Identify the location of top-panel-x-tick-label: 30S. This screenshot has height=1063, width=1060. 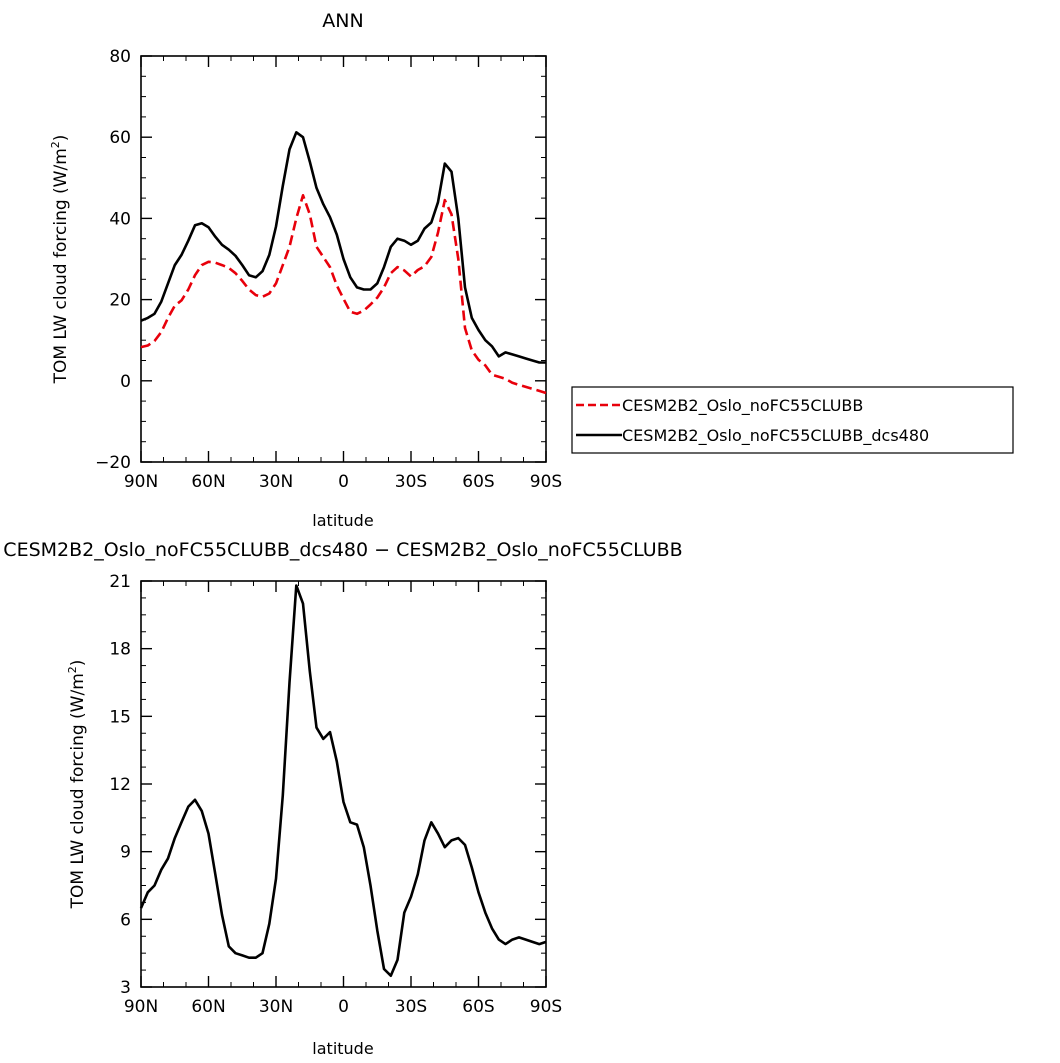
(411, 482).